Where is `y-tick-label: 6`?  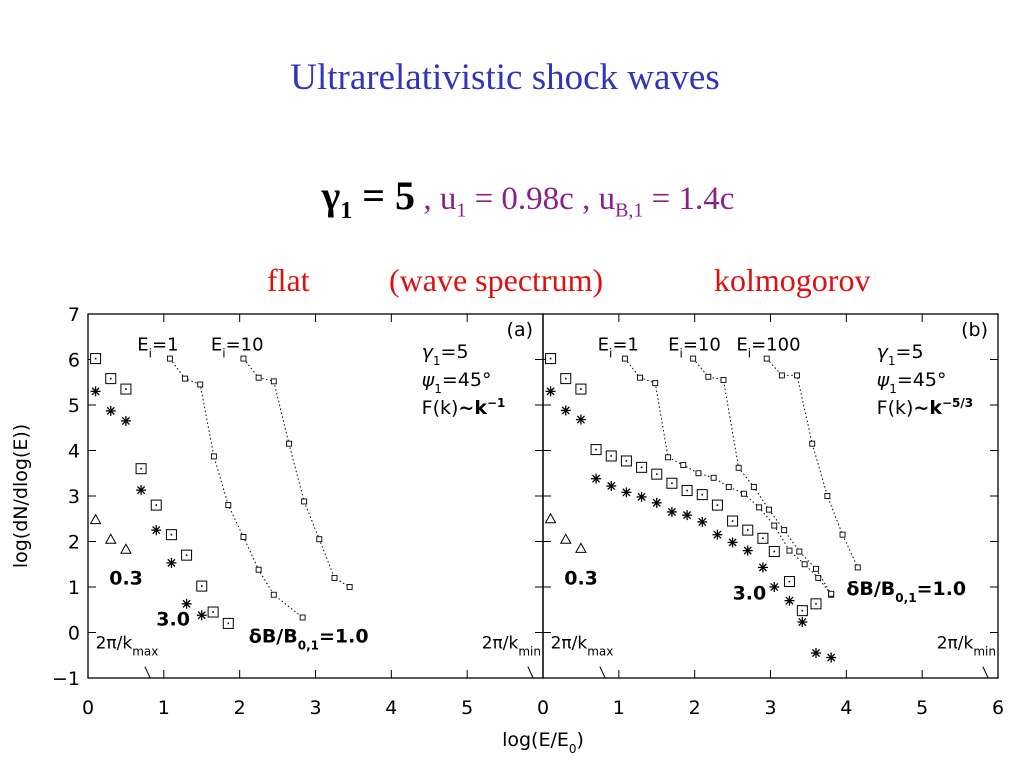 y-tick-label: 6 is located at coordinates (74, 361).